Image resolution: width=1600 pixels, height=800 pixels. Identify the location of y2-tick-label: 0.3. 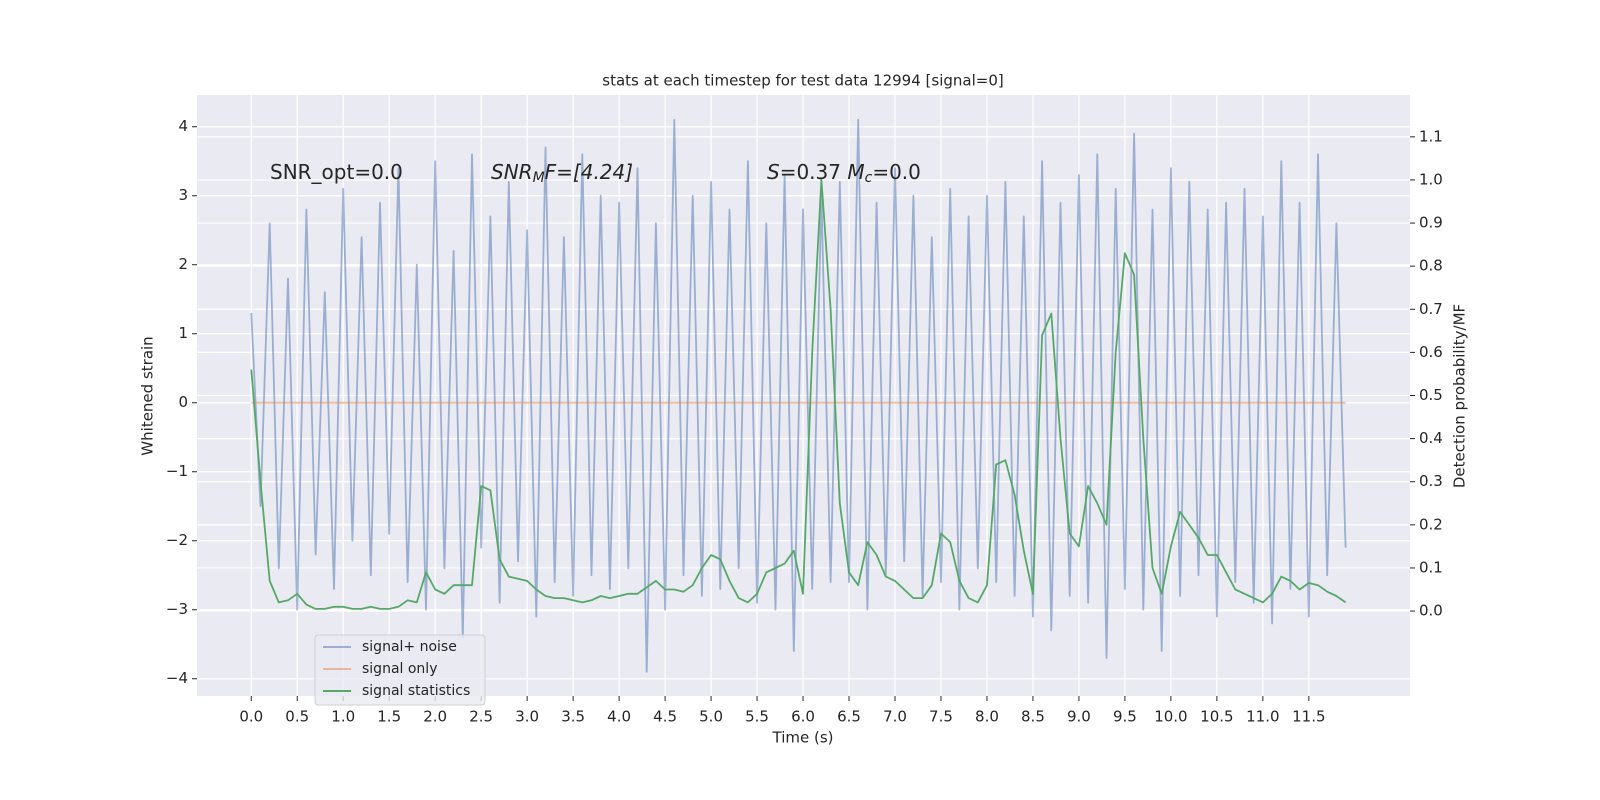
(1431, 481).